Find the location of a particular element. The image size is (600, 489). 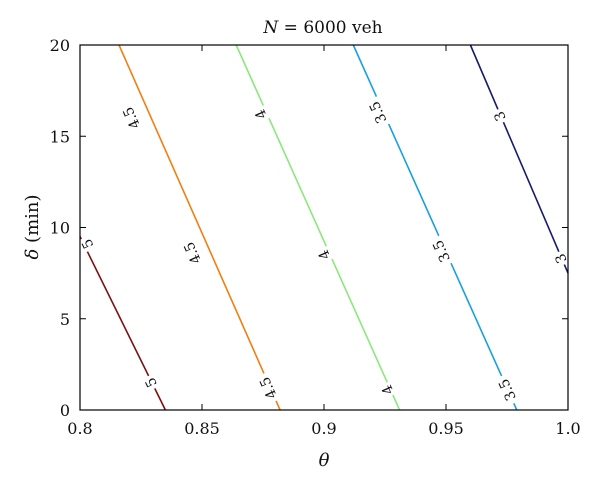

contour-label-3-0: 3 is located at coordinates (499, 116).